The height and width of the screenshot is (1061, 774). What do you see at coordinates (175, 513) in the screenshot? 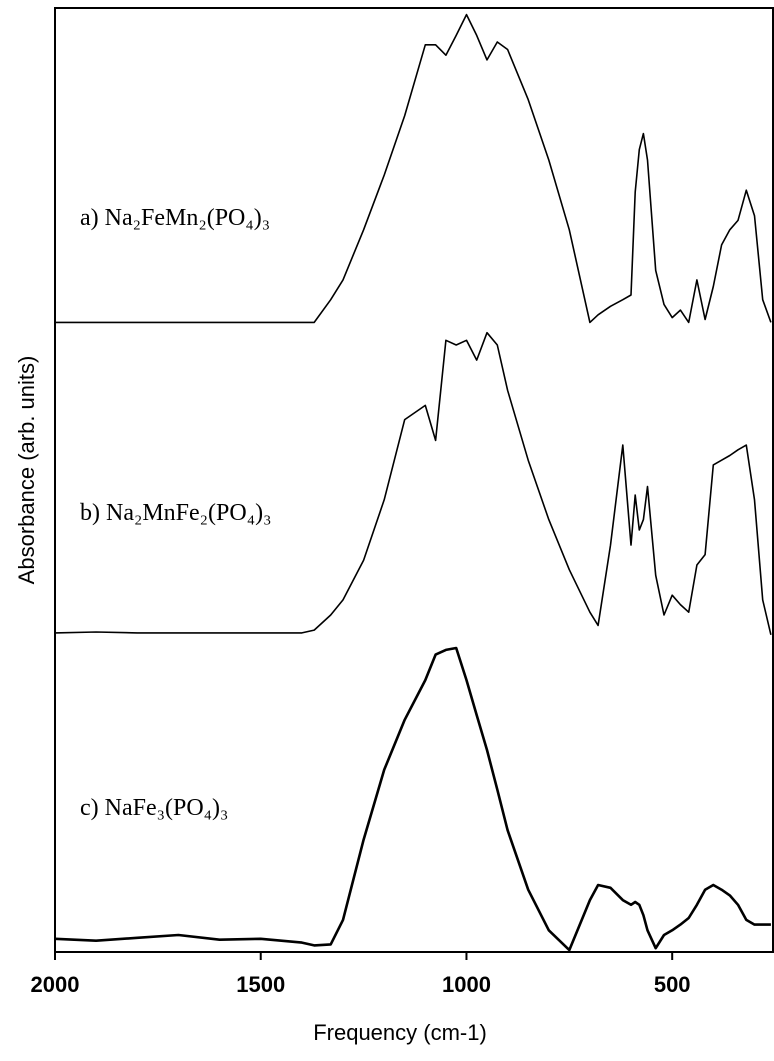
I see `series-label: b) Na₂MnFe₂(PO₄)₃` at bounding box center [175, 513].